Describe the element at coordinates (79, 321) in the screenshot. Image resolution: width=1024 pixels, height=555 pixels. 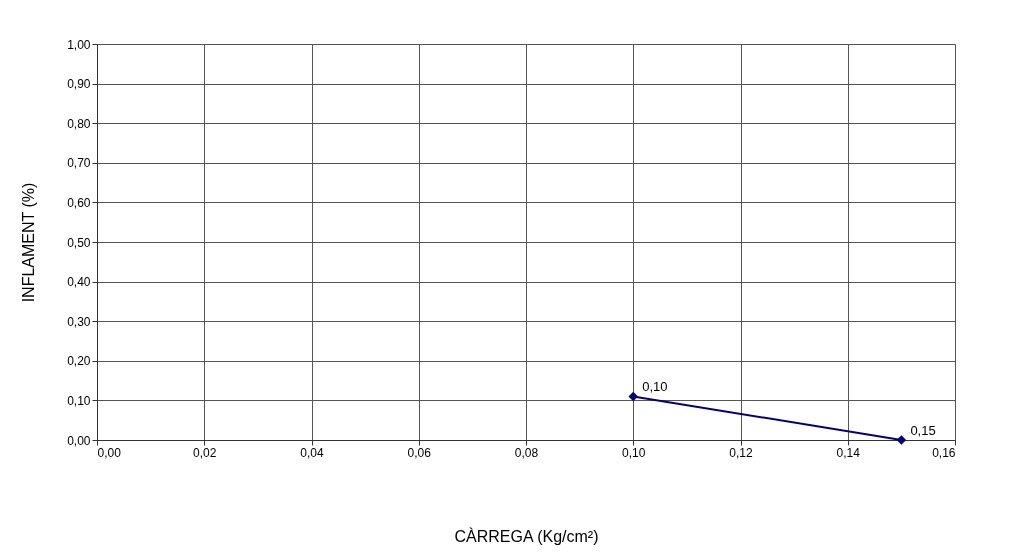
I see `y-tick-label: 0,30` at that location.